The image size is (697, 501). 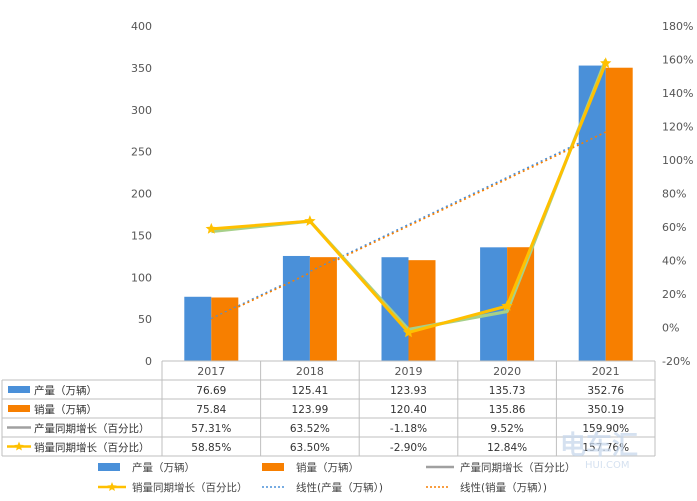 What do you see at coordinates (339, 487) in the screenshot?
I see `legend-label: 线性(产量（万辆）)` at bounding box center [339, 487].